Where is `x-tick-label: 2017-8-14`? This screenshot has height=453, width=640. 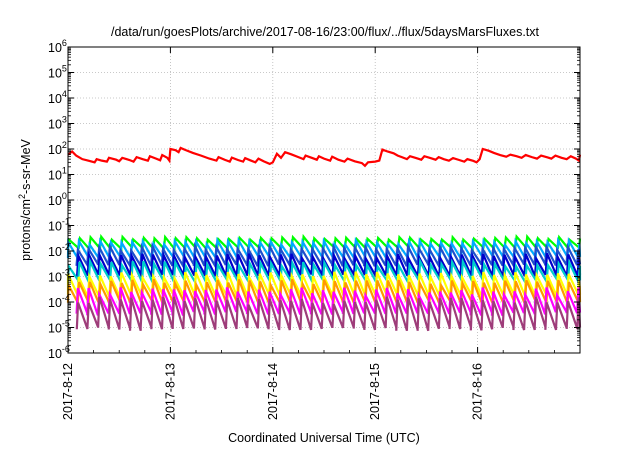
x-tick-label: 2017-8-14 is located at coordinates (273, 391).